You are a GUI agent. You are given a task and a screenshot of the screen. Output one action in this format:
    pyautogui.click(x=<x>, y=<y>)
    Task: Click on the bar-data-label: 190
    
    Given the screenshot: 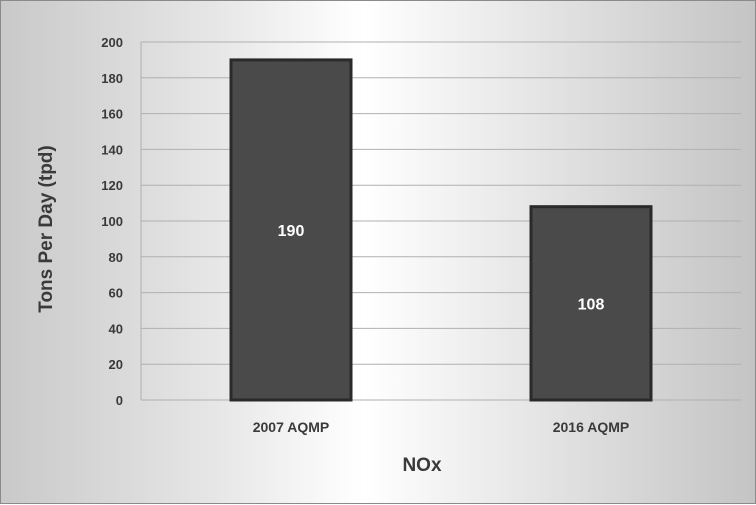 What is the action you would take?
    pyautogui.click(x=291, y=231)
    